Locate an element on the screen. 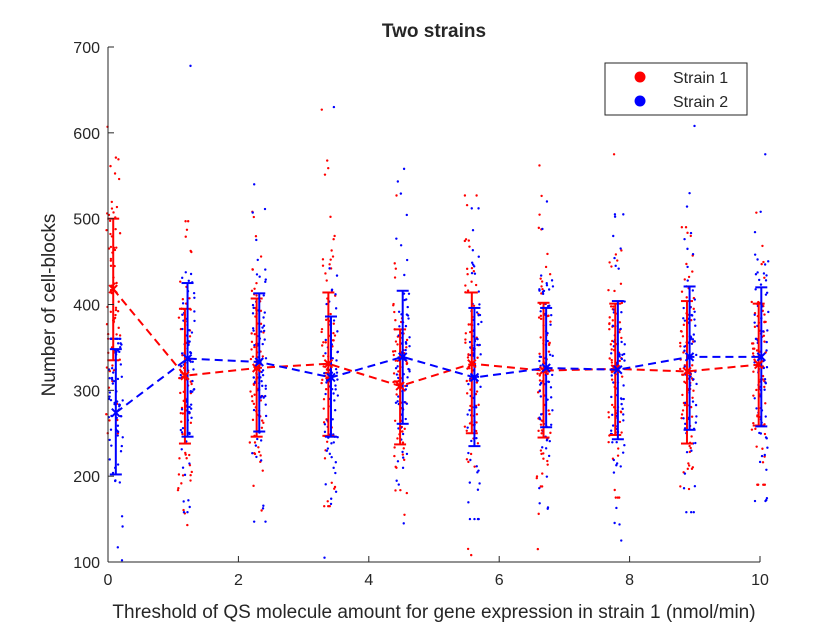 The width and height of the screenshot is (840, 635). y-tick-label: 400 is located at coordinates (86, 306).